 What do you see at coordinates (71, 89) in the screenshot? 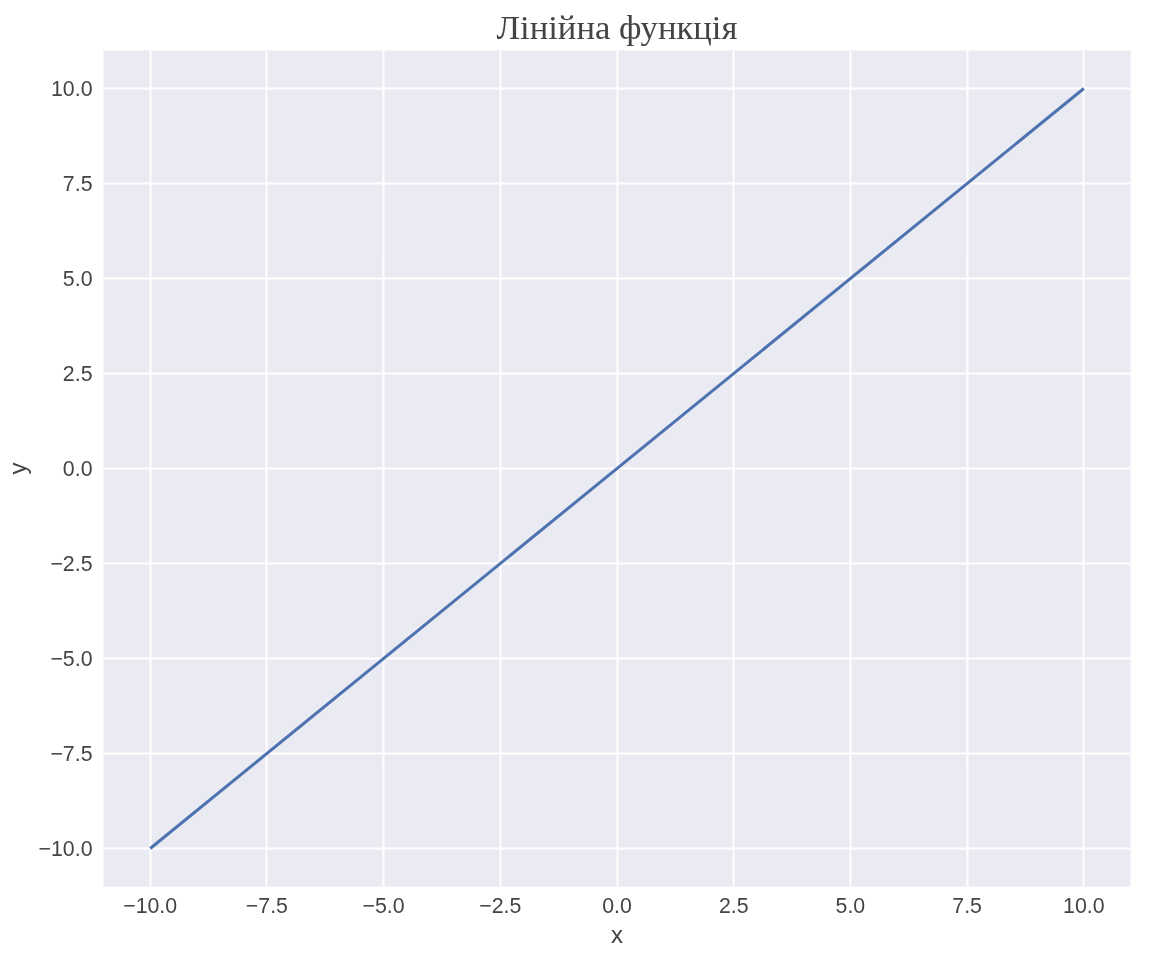
I see `y-tick-label: 10.0` at bounding box center [71, 89].